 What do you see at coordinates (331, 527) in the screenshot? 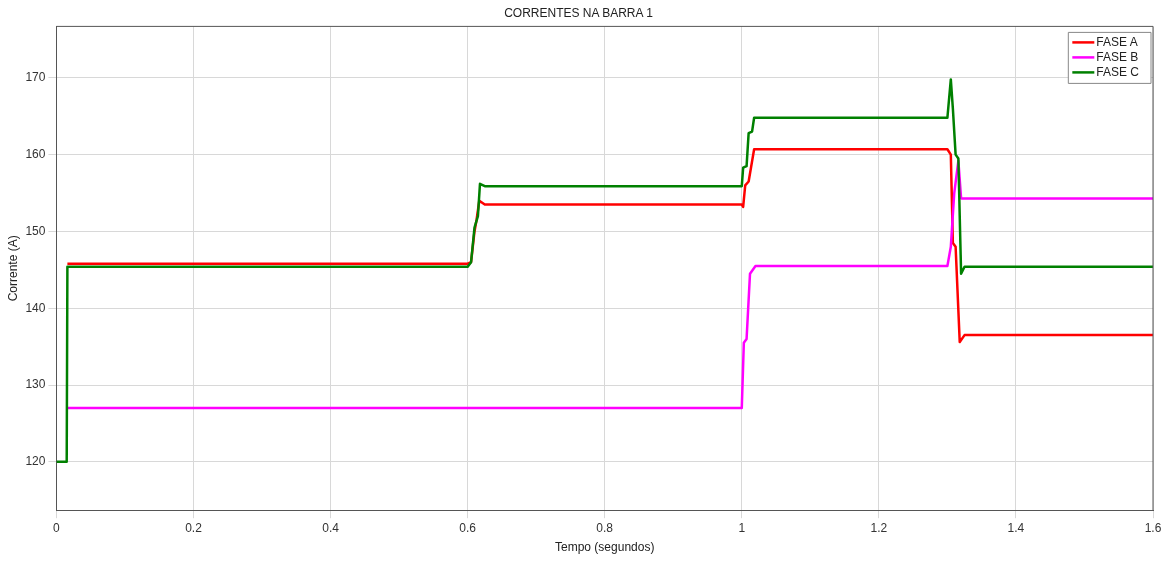
I see `x-tick-label: 0.4` at bounding box center [331, 527].